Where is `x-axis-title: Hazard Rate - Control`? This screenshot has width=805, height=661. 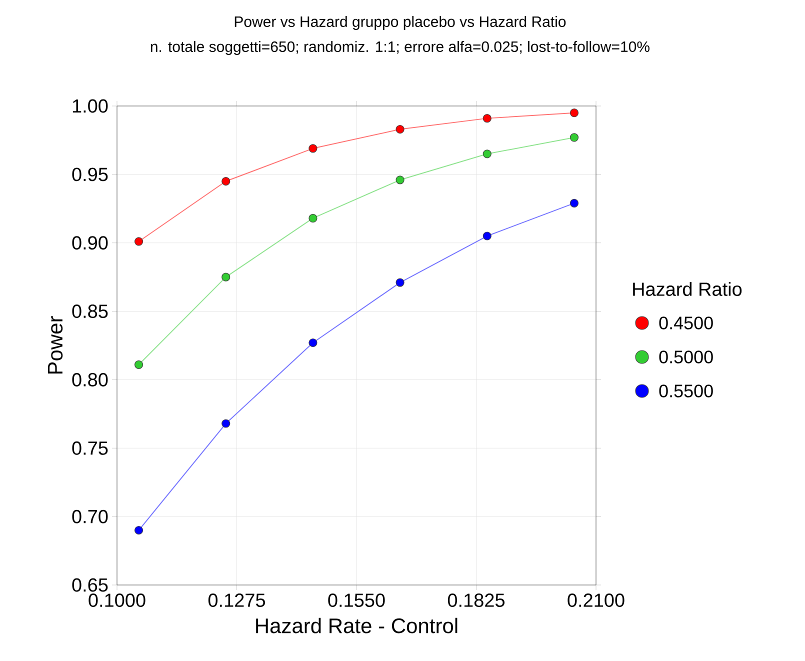
x-axis-title: Hazard Rate - Control is located at coordinates (357, 626).